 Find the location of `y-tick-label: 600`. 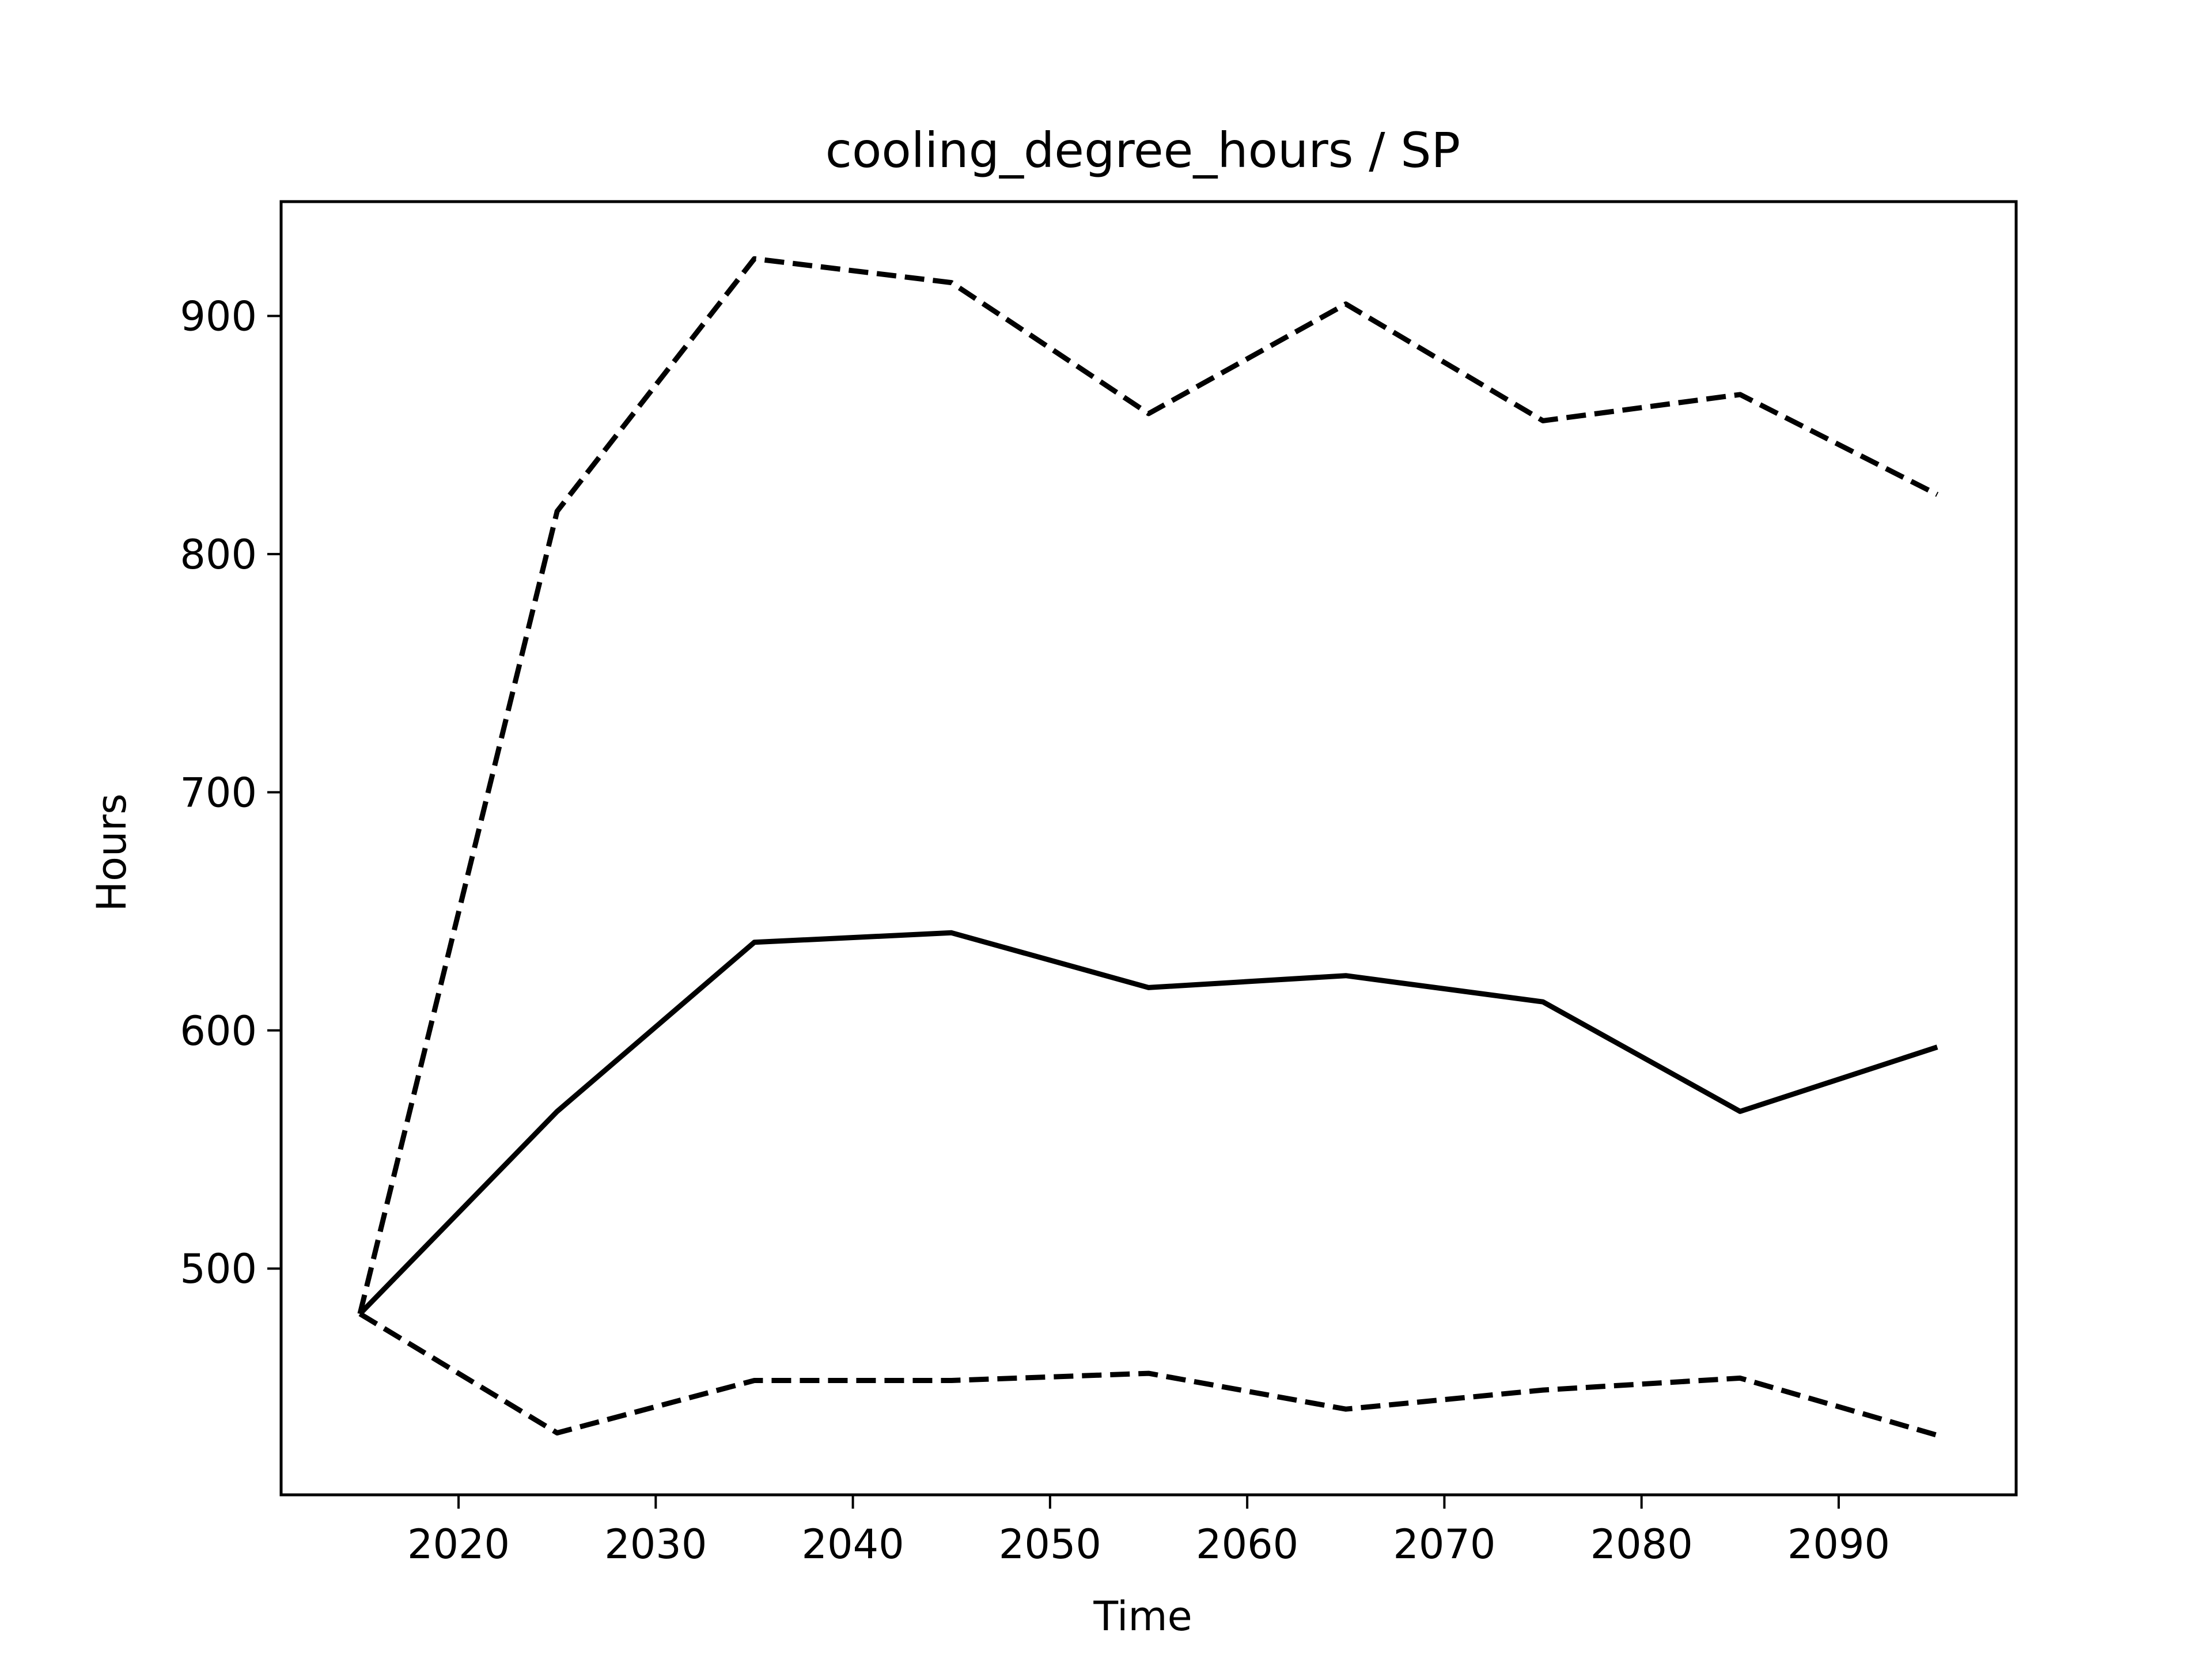

y-tick-label: 600 is located at coordinates (218, 1031).